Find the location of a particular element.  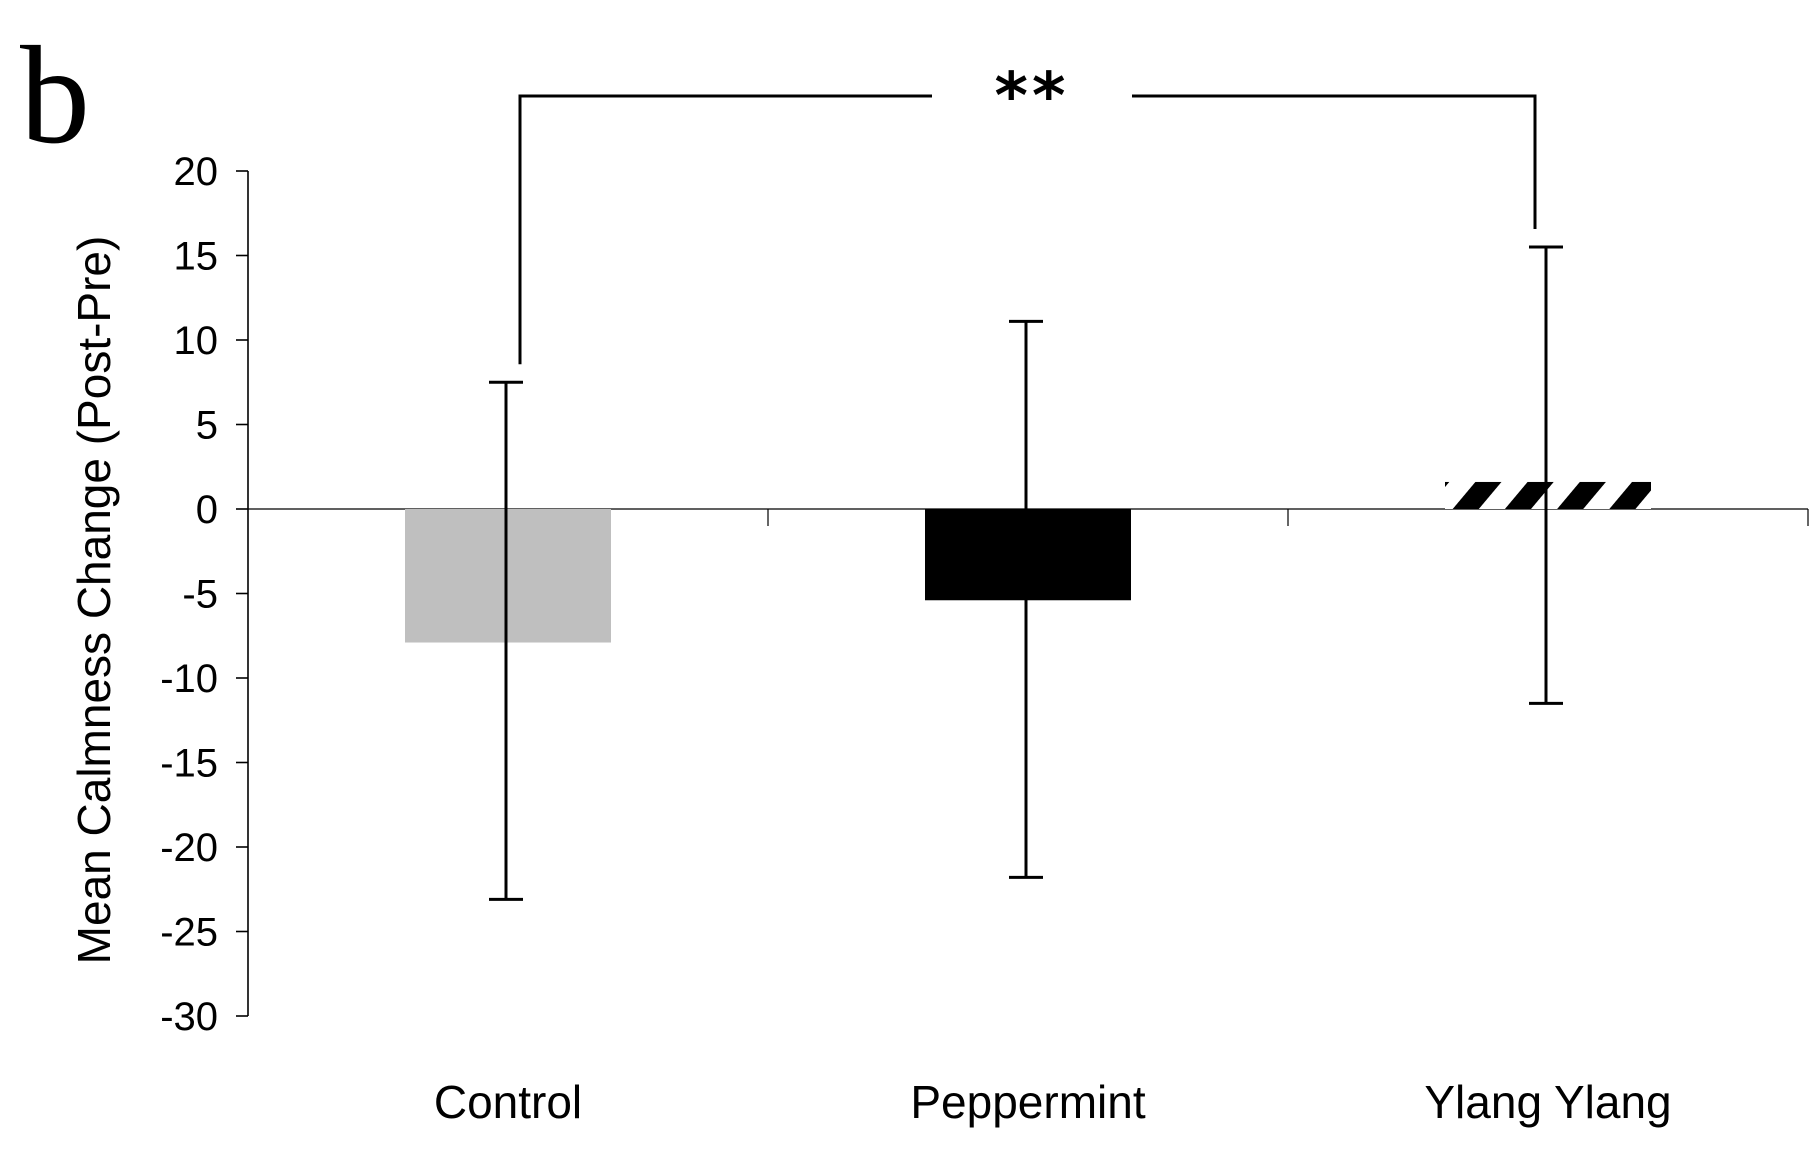

y-tick-label: -25 is located at coordinates (189, 933).